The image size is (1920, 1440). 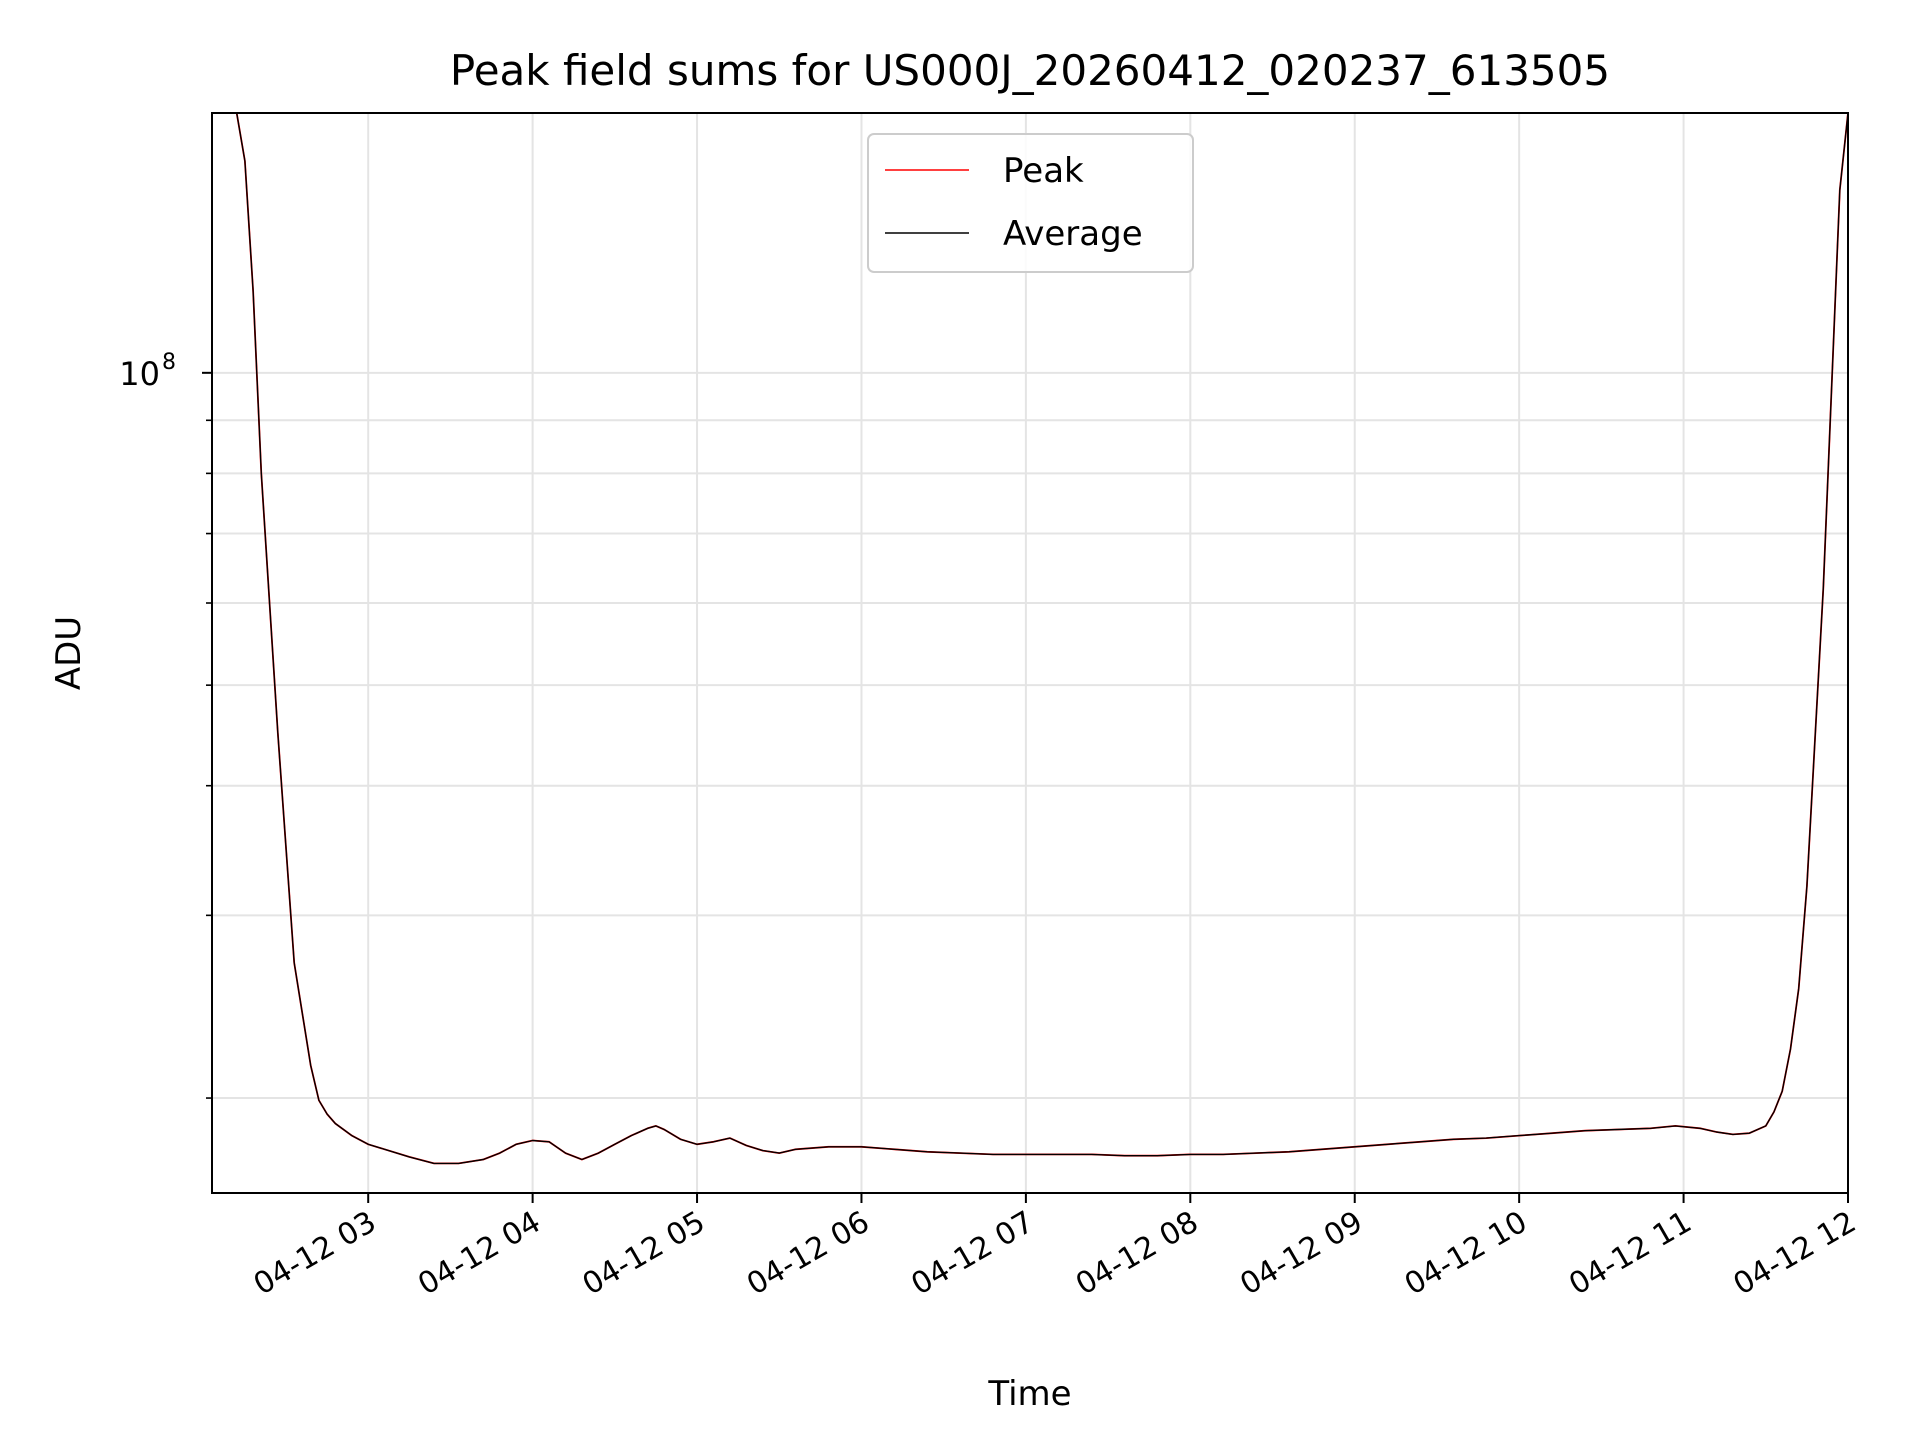 What do you see at coordinates (69, 653) in the screenshot?
I see `y-axis-label: ADU` at bounding box center [69, 653].